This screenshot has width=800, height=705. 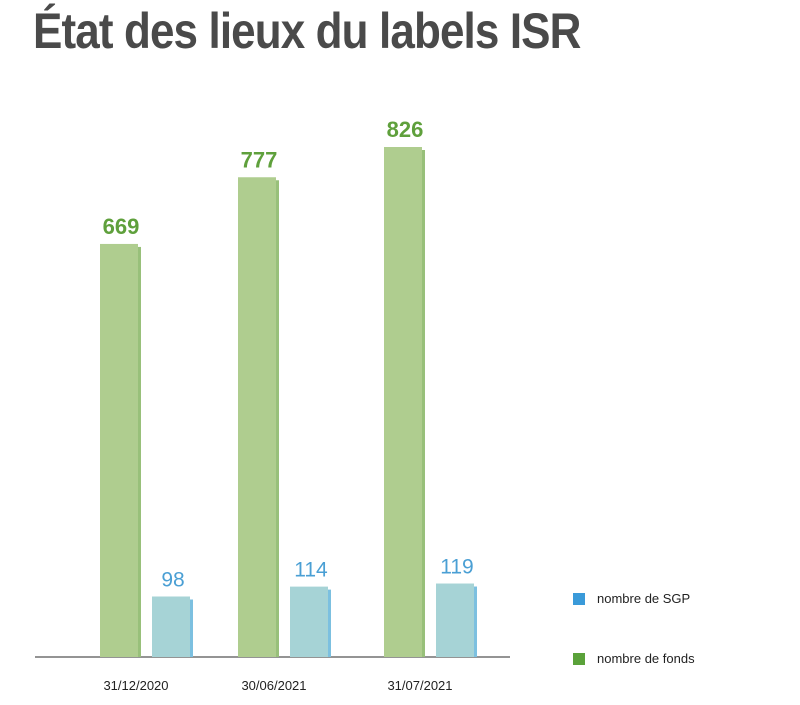 What do you see at coordinates (579, 598) in the screenshot?
I see `legend-swatch-sgp` at bounding box center [579, 598].